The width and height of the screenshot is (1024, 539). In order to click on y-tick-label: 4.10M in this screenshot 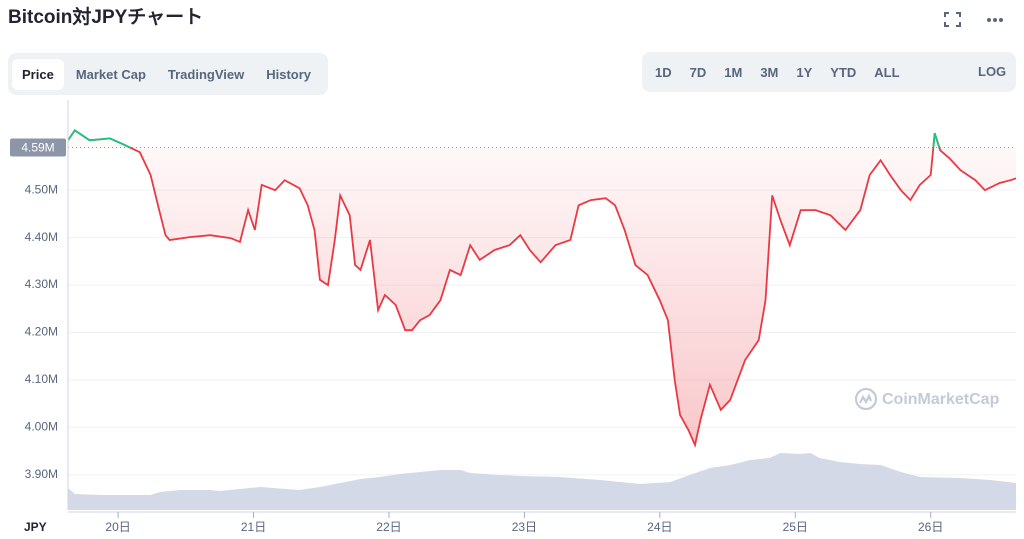, I will do `click(41, 379)`.